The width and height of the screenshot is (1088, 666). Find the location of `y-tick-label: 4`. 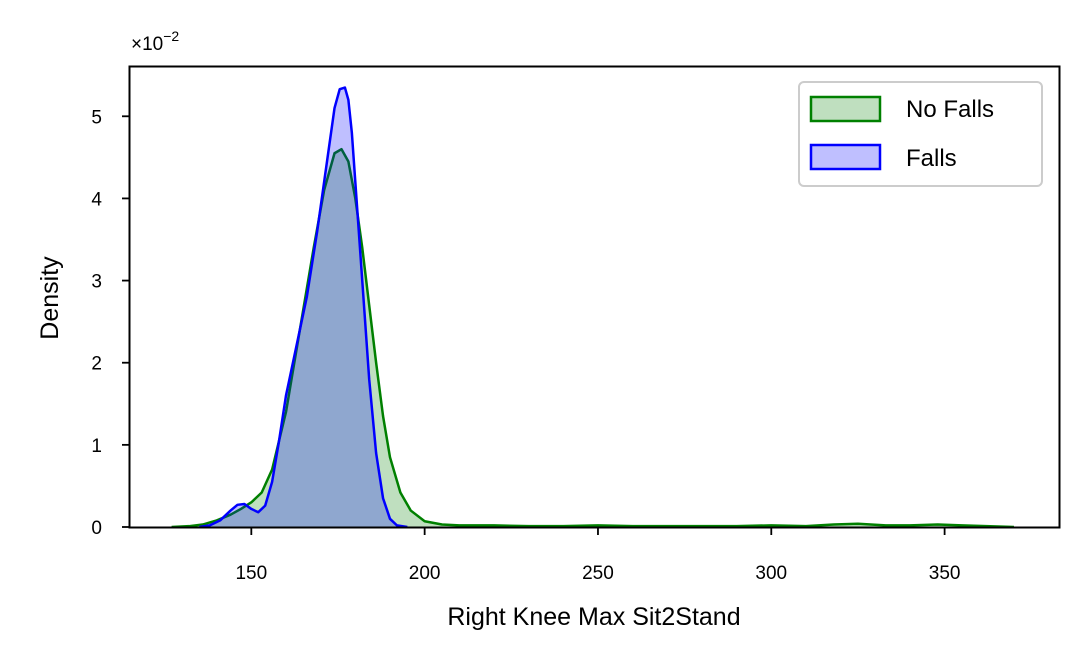

y-tick-label: 4 is located at coordinates (96, 199).